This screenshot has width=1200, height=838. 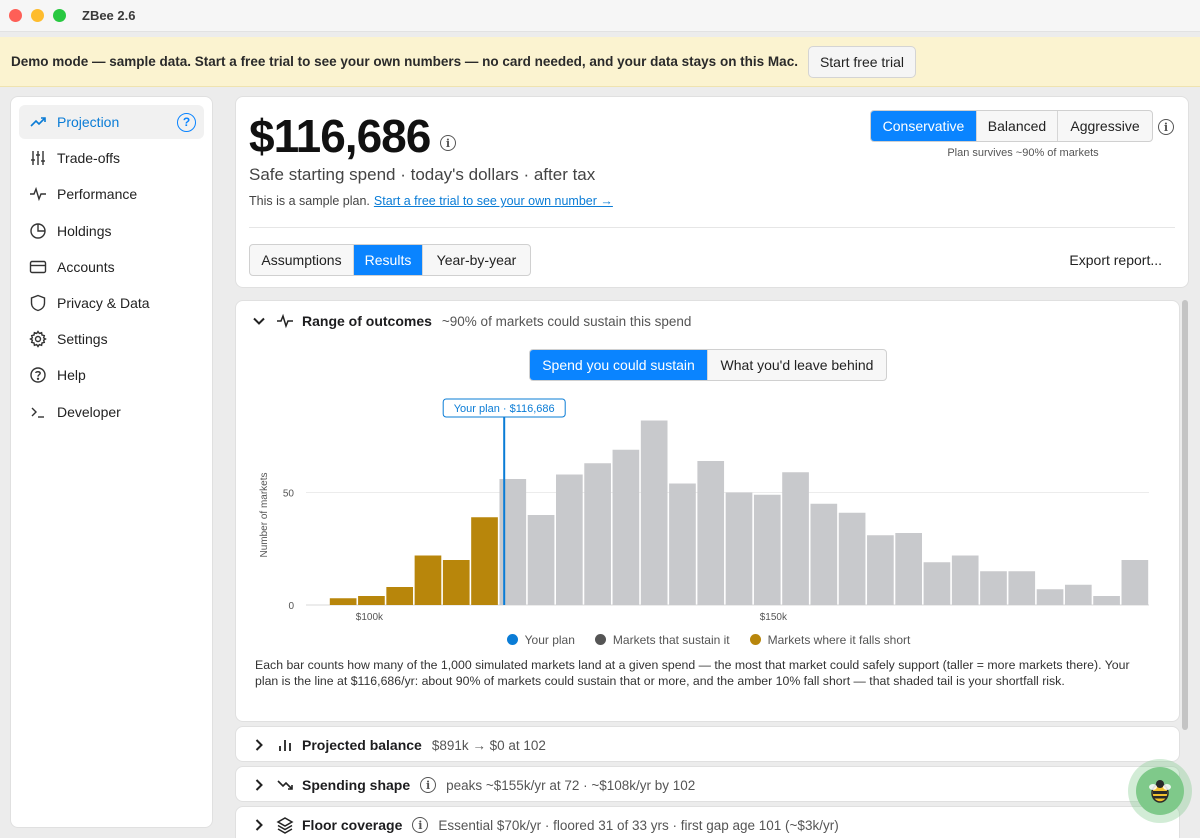 What do you see at coordinates (1166, 127) in the screenshot?
I see `risk-info-icon: i` at bounding box center [1166, 127].